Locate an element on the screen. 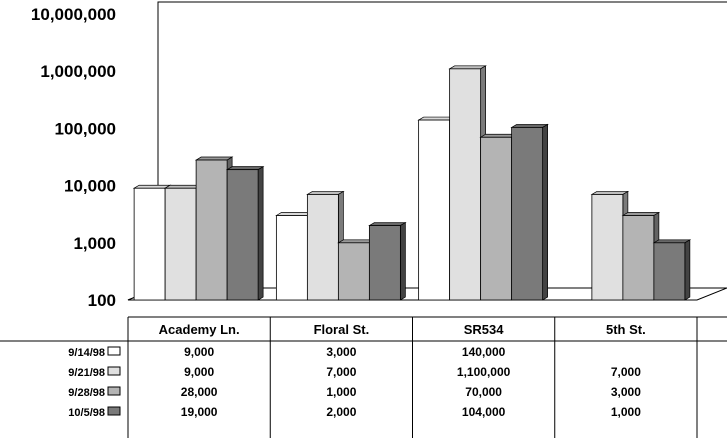 Image resolution: width=727 pixels, height=443 pixels. data-label: 104,000 is located at coordinates (484, 412).